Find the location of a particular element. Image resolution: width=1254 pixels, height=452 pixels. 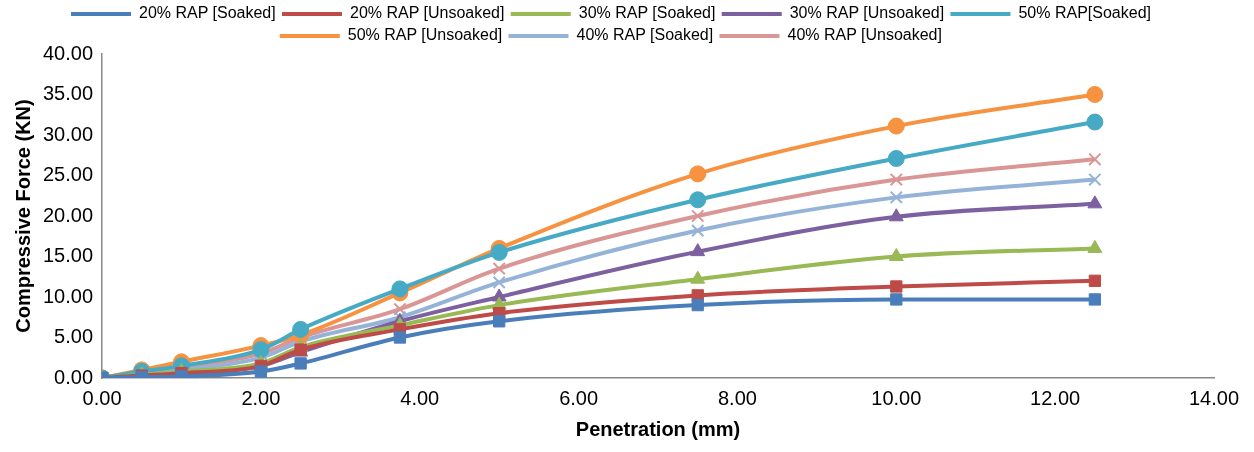

y-tick-label: 30.00 is located at coordinates (68, 133).